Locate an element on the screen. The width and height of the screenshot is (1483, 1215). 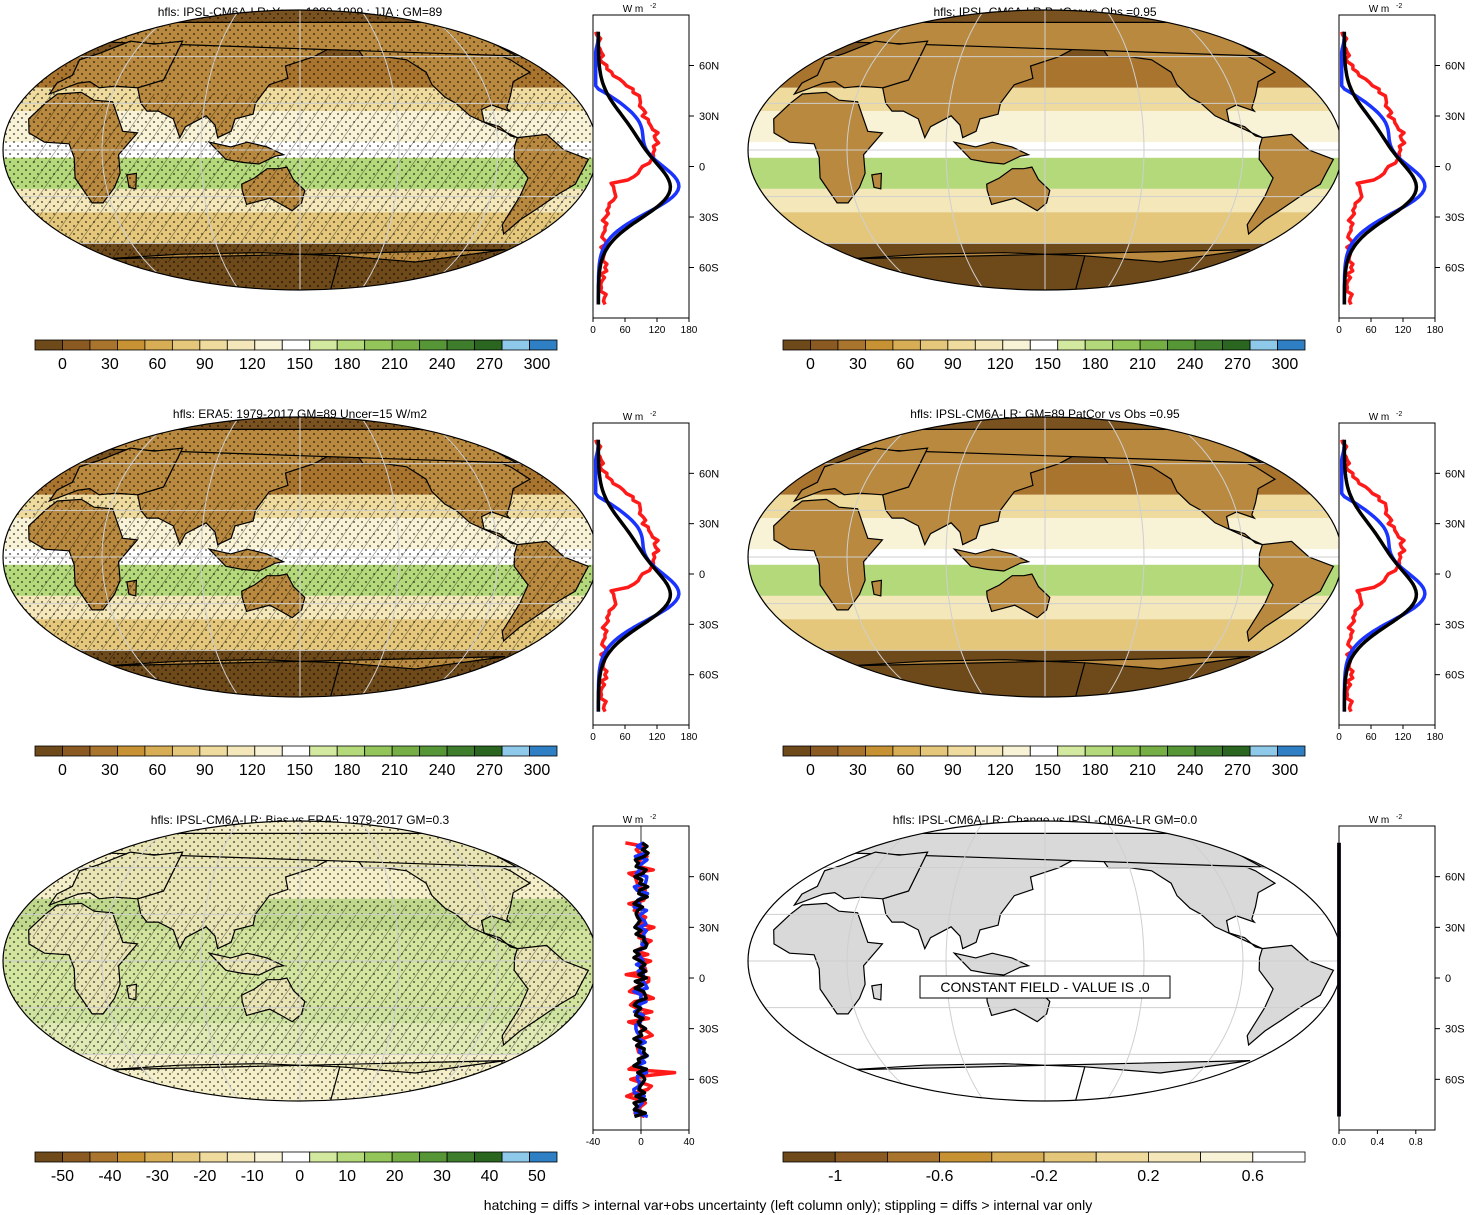
colorbar-label: 0.2 is located at coordinates (1148, 1176).